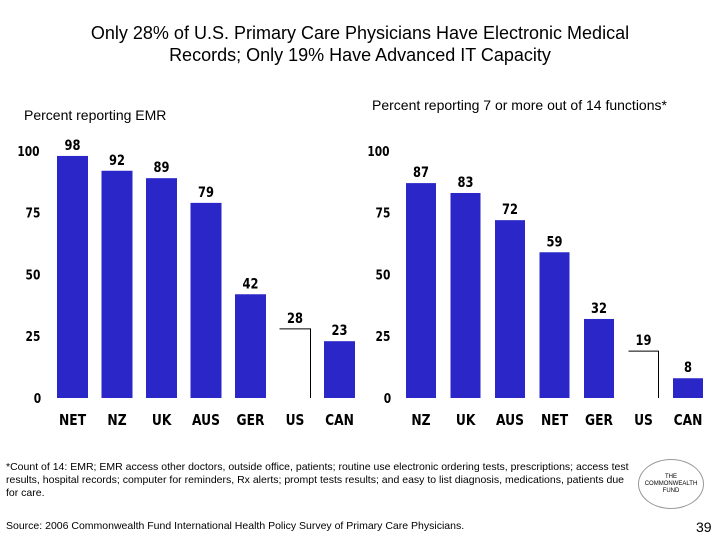 The height and width of the screenshot is (540, 720). Describe the element at coordinates (688, 420) in the screenshot. I see `right-x-tick-label: CAN` at that location.